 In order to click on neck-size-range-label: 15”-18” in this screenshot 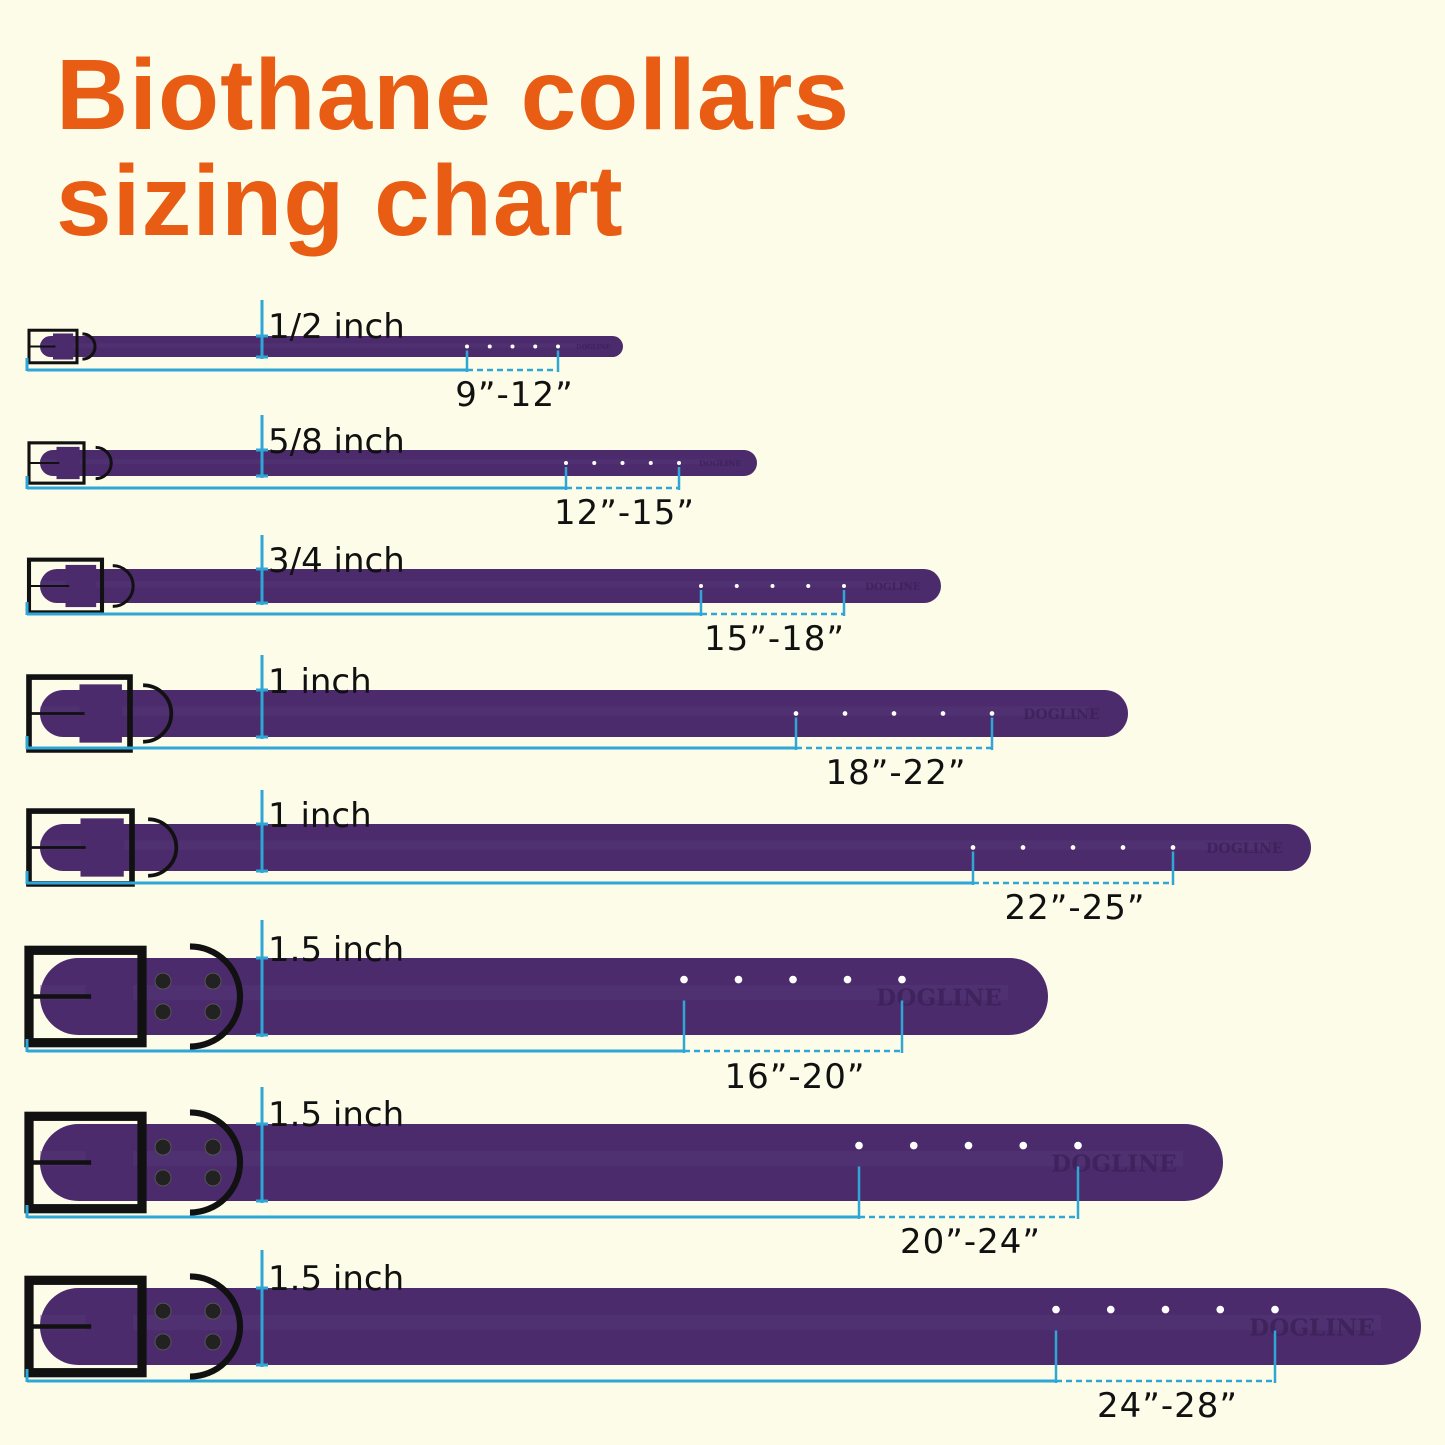, I will do `click(774, 639)`.